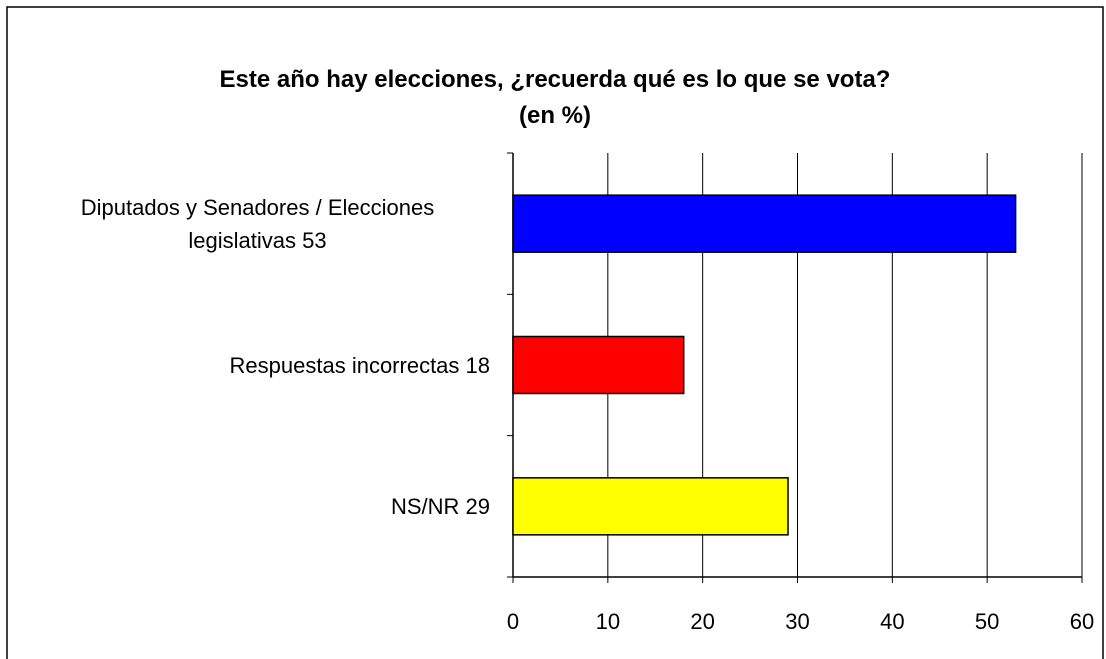 The height and width of the screenshot is (659, 1106). I want to click on x-tick-label: 50, so click(987, 621).